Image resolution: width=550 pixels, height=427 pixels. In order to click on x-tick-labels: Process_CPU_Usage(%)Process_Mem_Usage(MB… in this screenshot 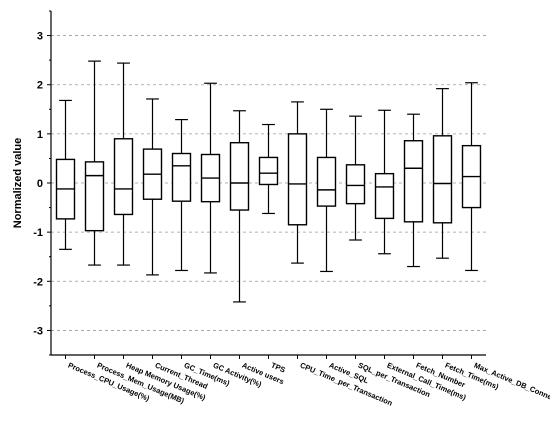, I will do `click(307, 382)`.